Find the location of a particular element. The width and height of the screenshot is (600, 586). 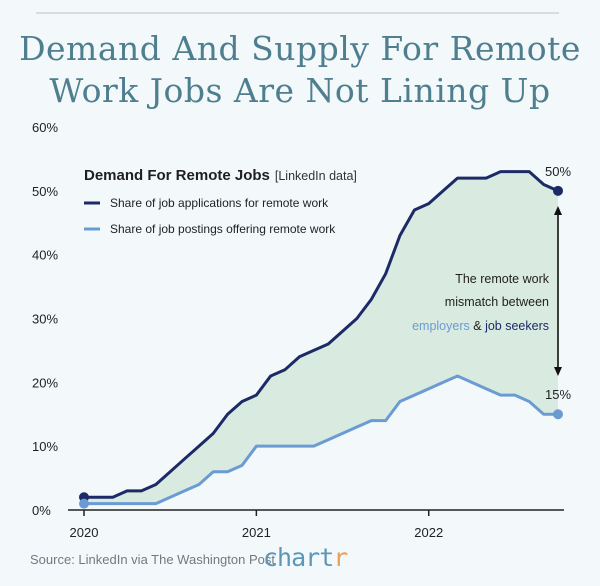

annotation-employers: employers is located at coordinates (441, 326).